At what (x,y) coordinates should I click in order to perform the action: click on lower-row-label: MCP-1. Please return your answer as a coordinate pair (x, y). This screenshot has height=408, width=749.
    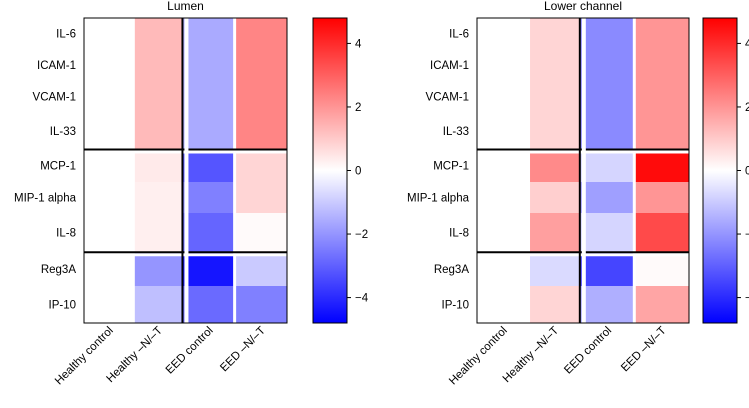
    Looking at the image, I should click on (451, 167).